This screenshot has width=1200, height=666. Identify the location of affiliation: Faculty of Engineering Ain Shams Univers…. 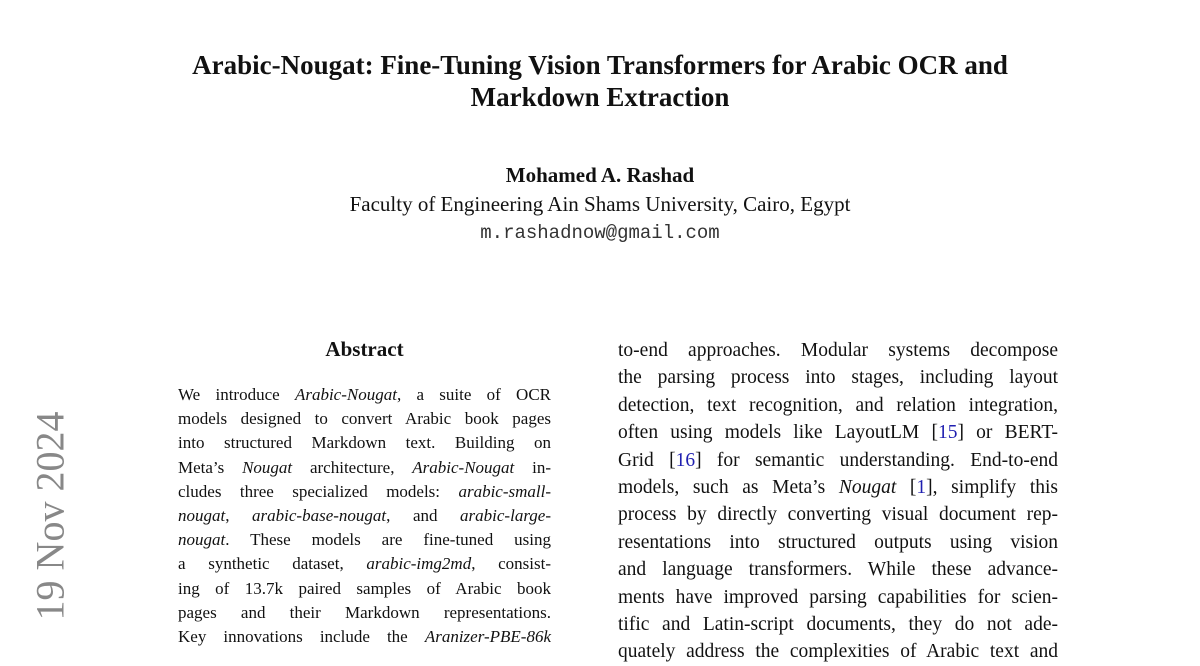
(600, 204).